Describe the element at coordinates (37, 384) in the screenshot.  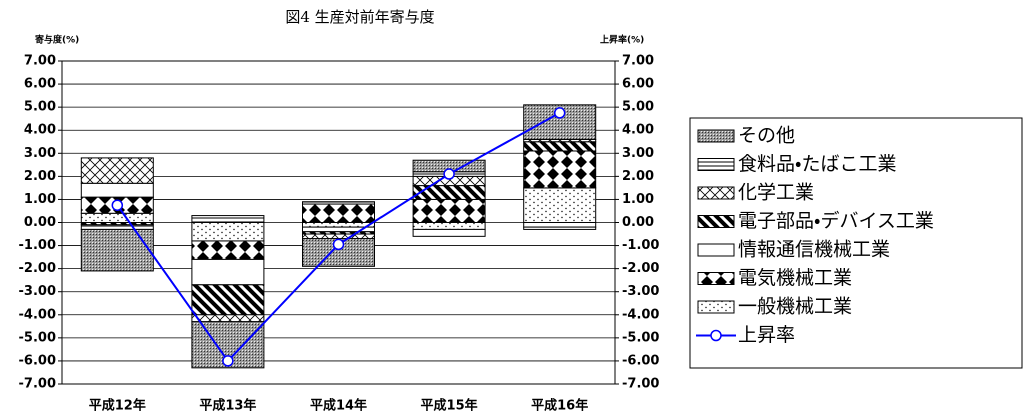
I see `y-tick-label: -7.00` at that location.